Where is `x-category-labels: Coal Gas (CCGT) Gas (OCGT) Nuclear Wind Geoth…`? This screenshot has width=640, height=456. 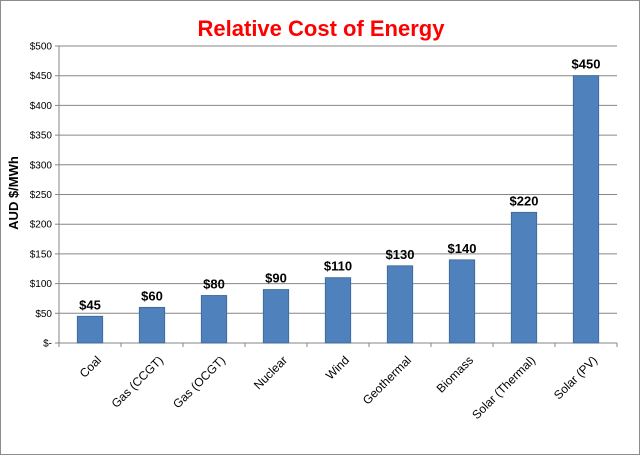
x-category-labels: Coal Gas (CCGT) Gas (OCGT) Nuclear Wind Geoth… is located at coordinates (338, 387).